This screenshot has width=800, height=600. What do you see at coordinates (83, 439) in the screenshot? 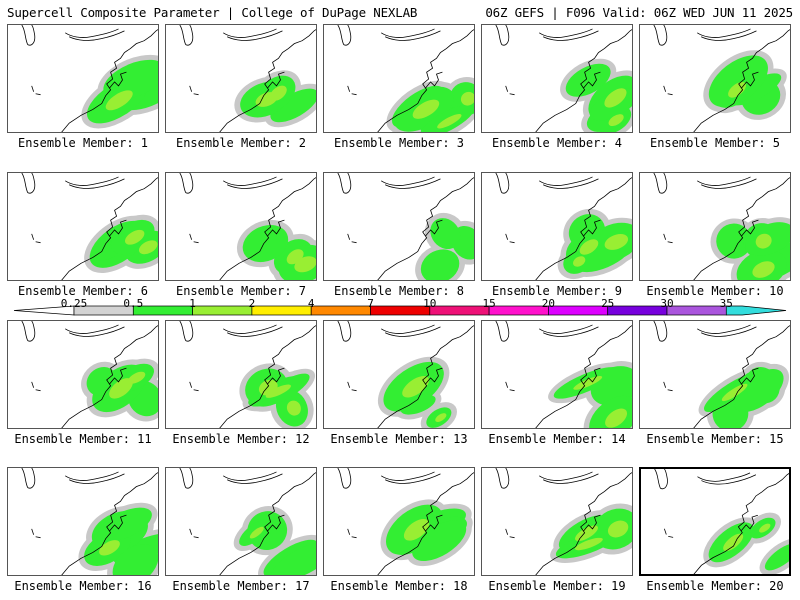
I see `ensemble-member-label: Ensemble Member: 11` at bounding box center [83, 439].